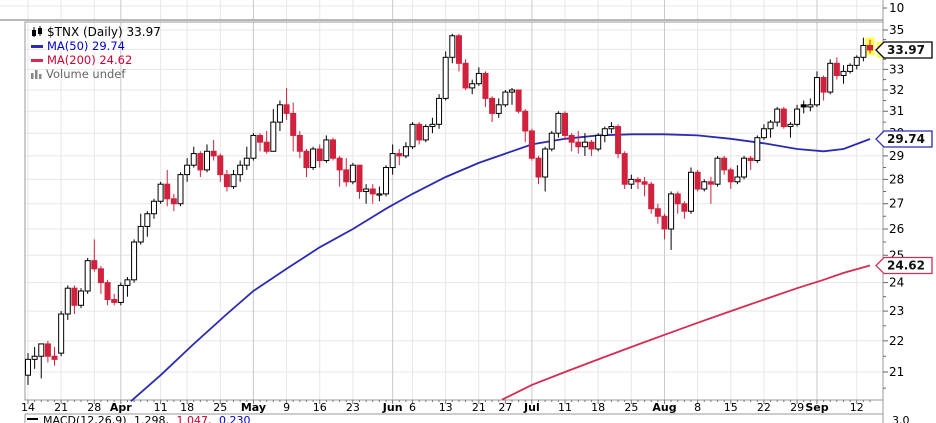 The image size is (936, 423). What do you see at coordinates (96, 60) in the screenshot?
I see `legend-ma200-row: MA(200) 24.62` at bounding box center [96, 60].